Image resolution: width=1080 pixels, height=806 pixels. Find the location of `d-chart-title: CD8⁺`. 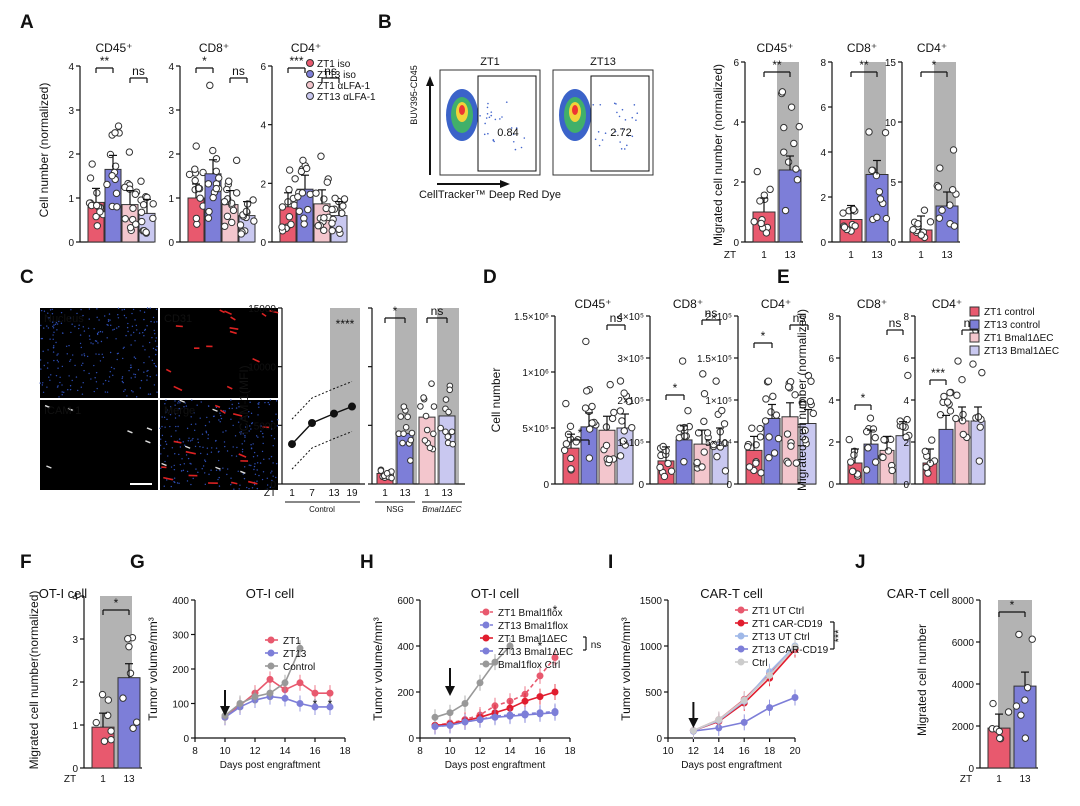

d-chart-title: CD8⁺ is located at coordinates (688, 304).